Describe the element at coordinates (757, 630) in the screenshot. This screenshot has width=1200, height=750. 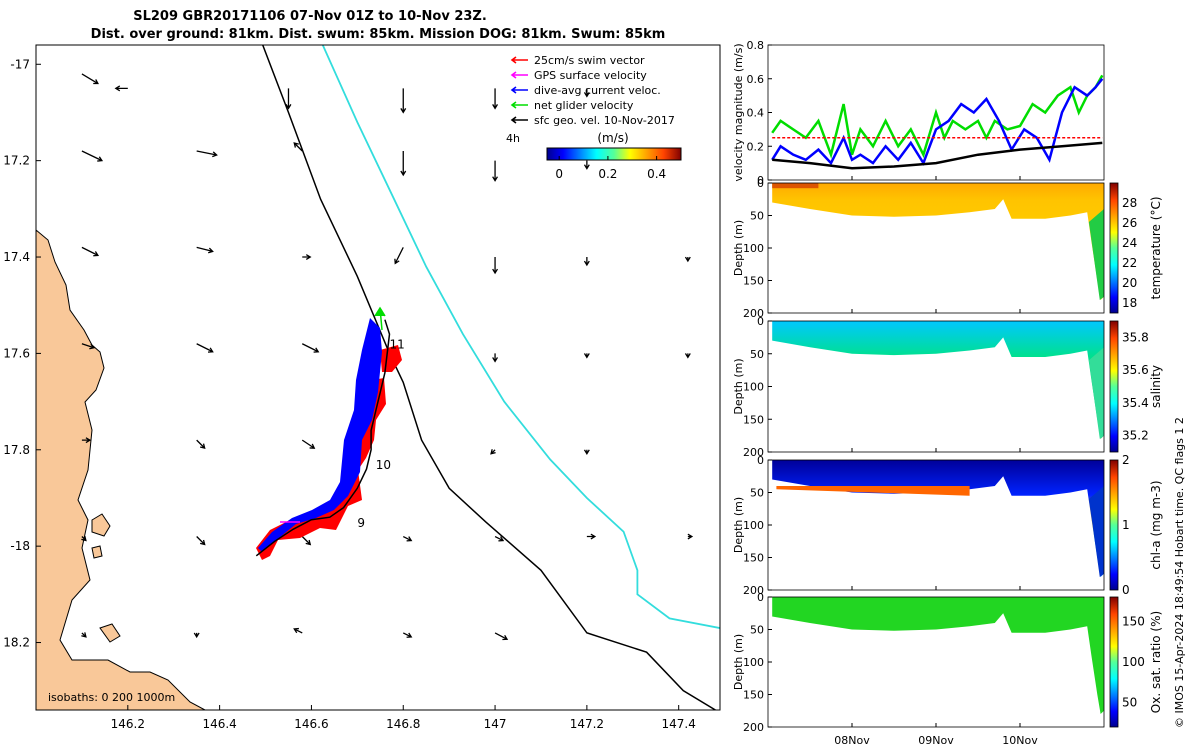
I see `oxygen-y-tick-label: 50` at that location.